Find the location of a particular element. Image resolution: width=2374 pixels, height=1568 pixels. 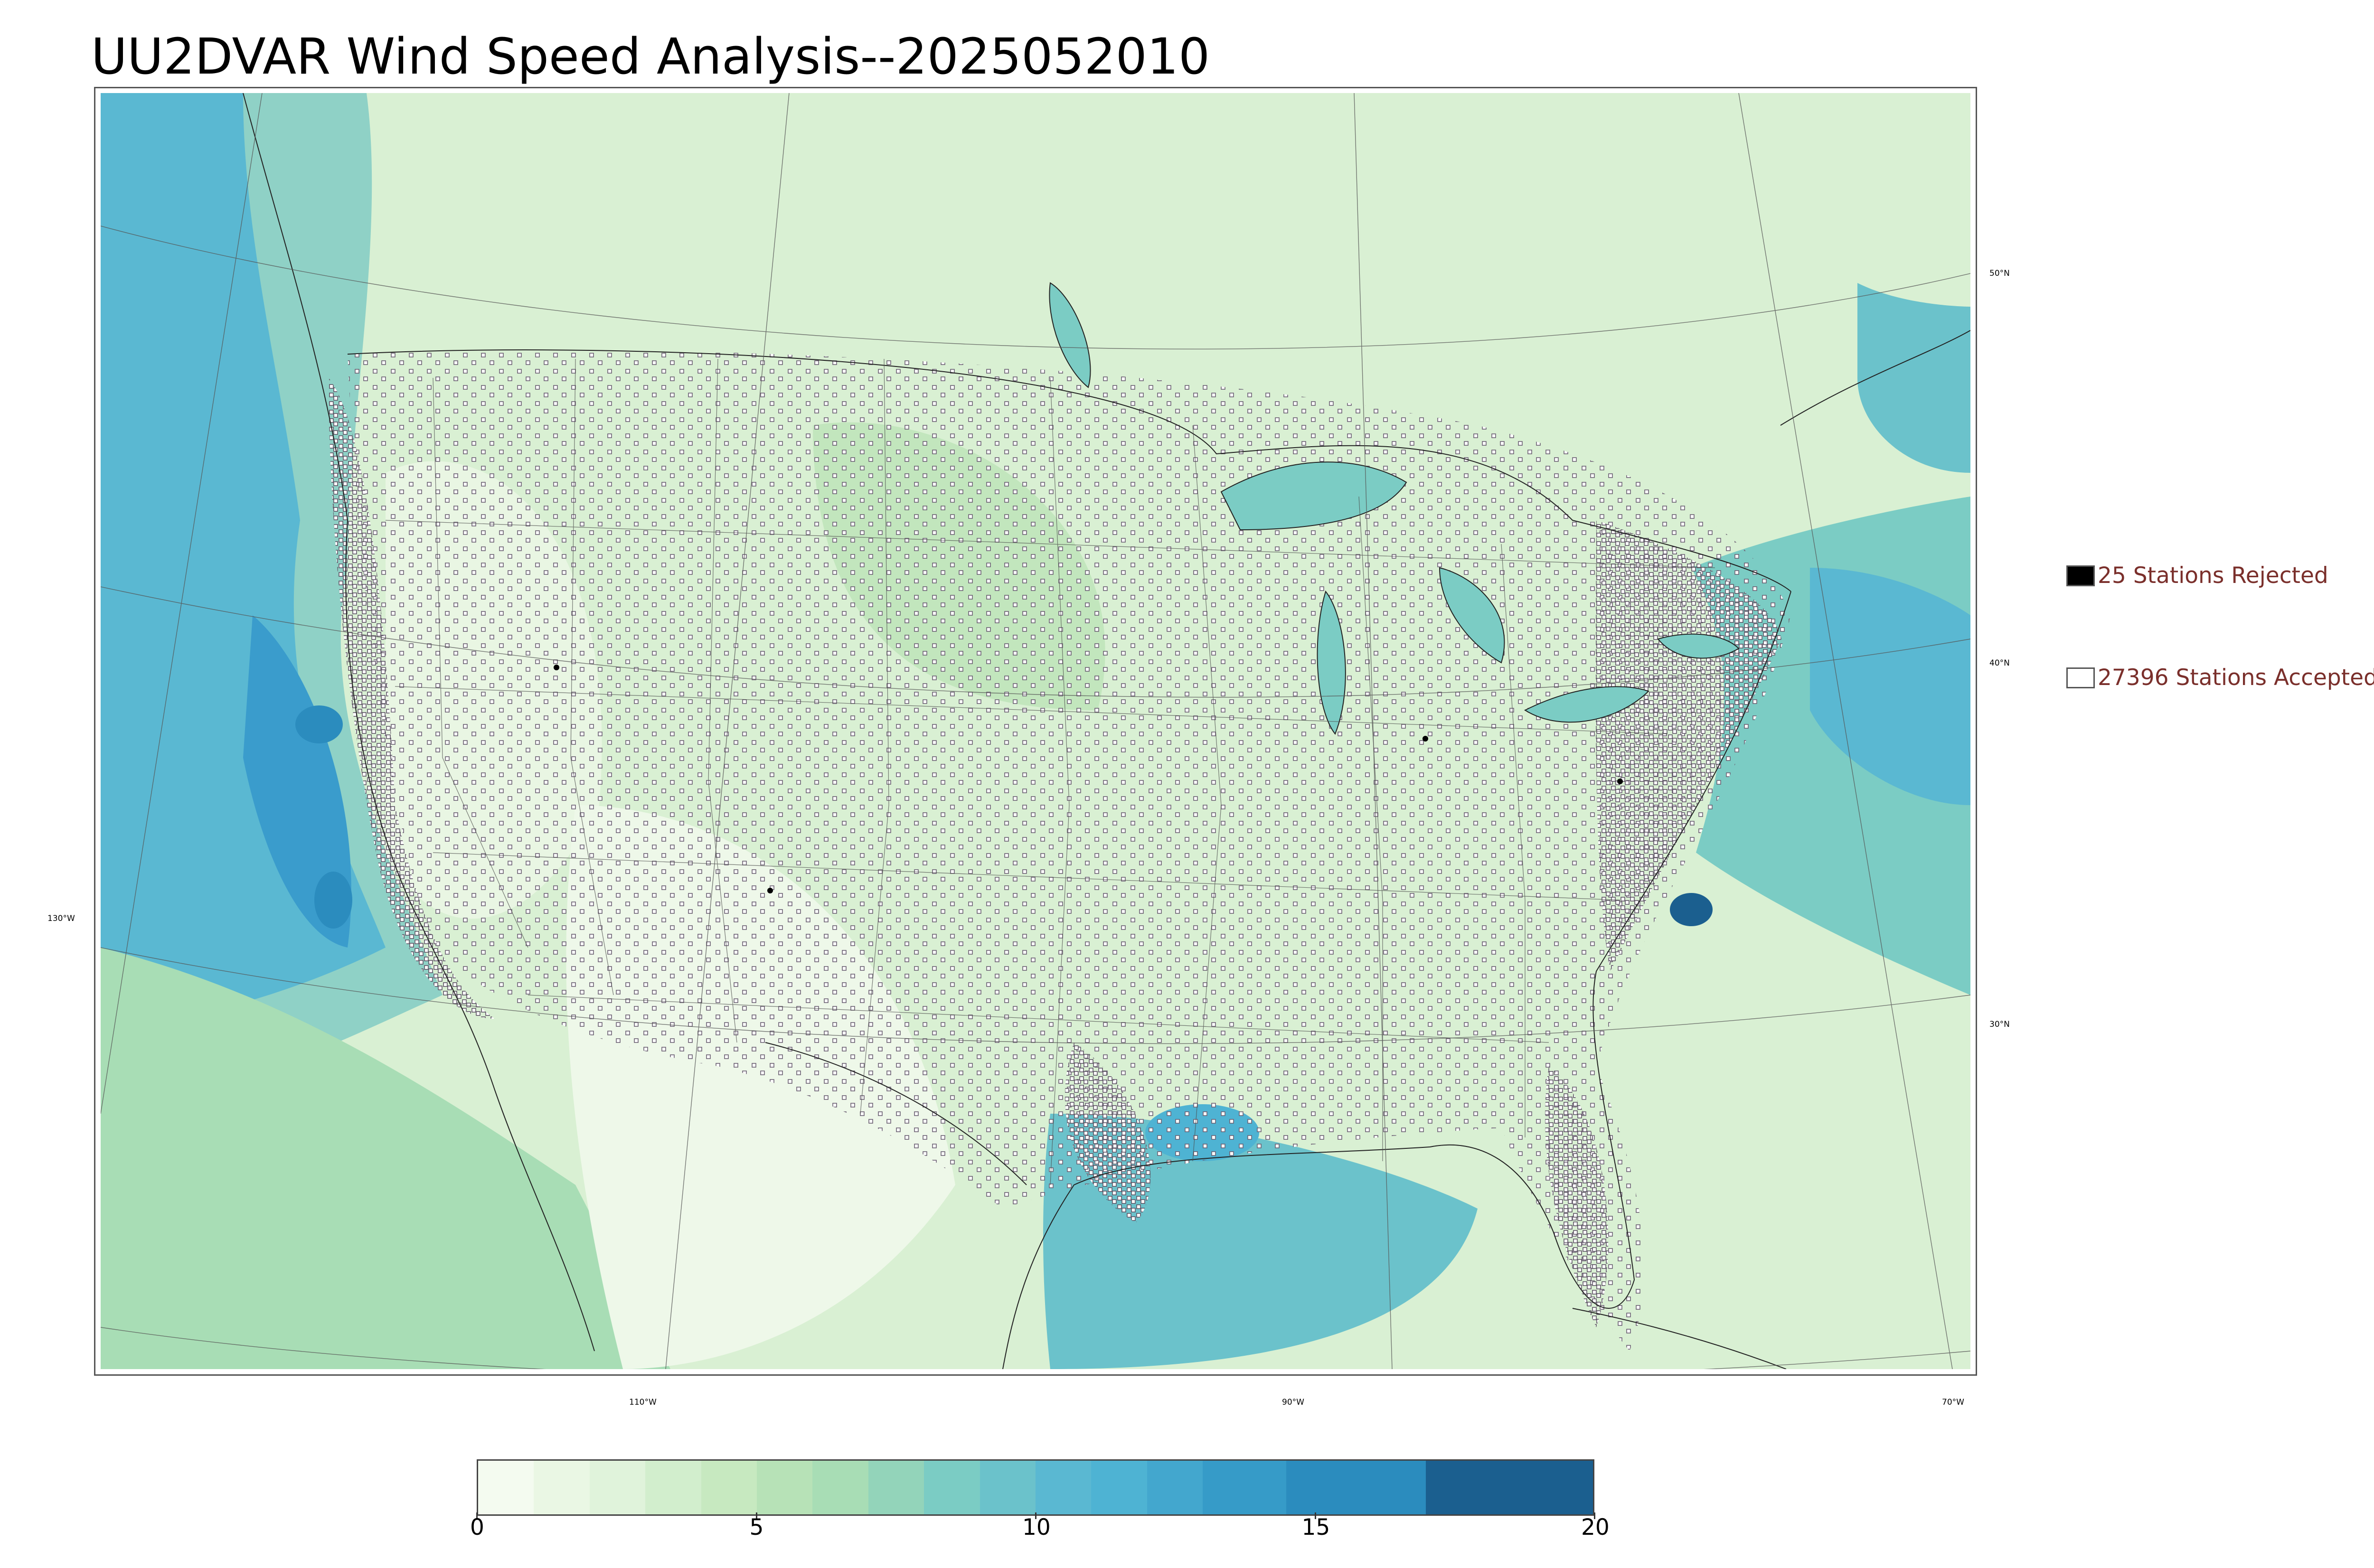

lat-tick-30n: 30°N is located at coordinates (1999, 1024).